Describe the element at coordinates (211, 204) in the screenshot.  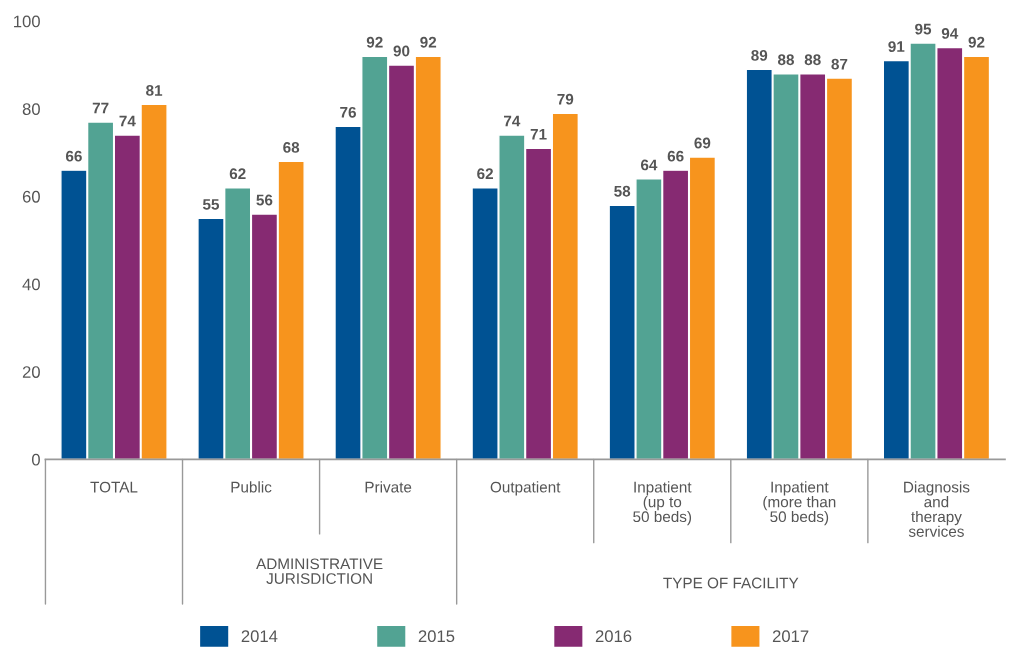
I see `data-label: 55` at that location.